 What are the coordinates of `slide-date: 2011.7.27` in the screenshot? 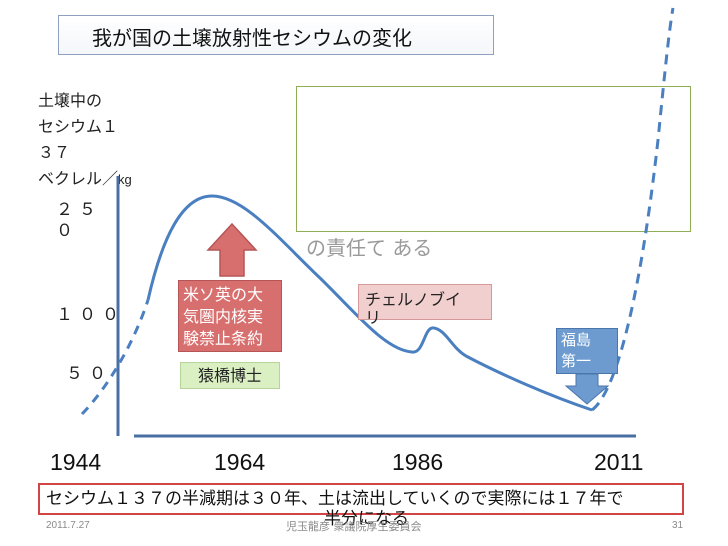 It's located at (68, 525).